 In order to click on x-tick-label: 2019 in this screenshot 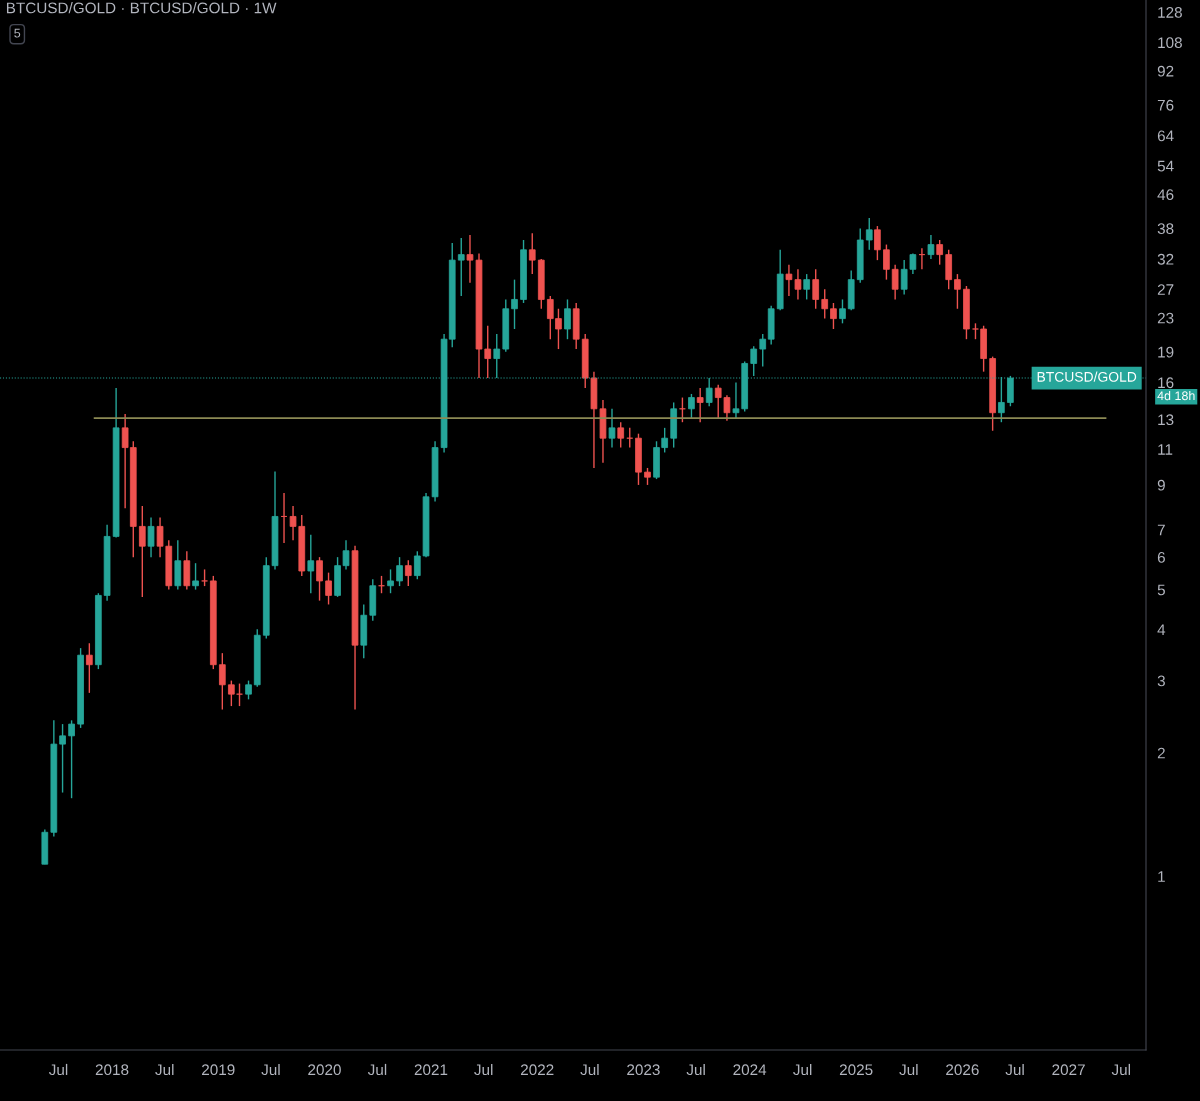, I will do `click(218, 1070)`.